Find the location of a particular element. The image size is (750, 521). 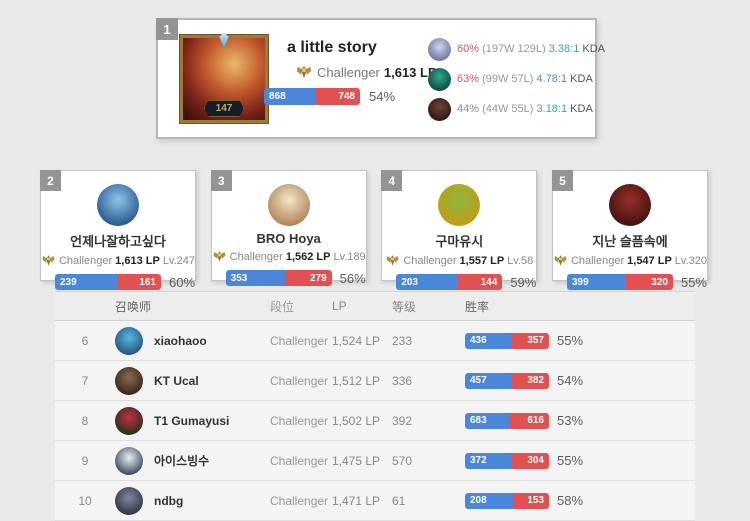

win-loss-bar: 208 153 is located at coordinates (507, 500).